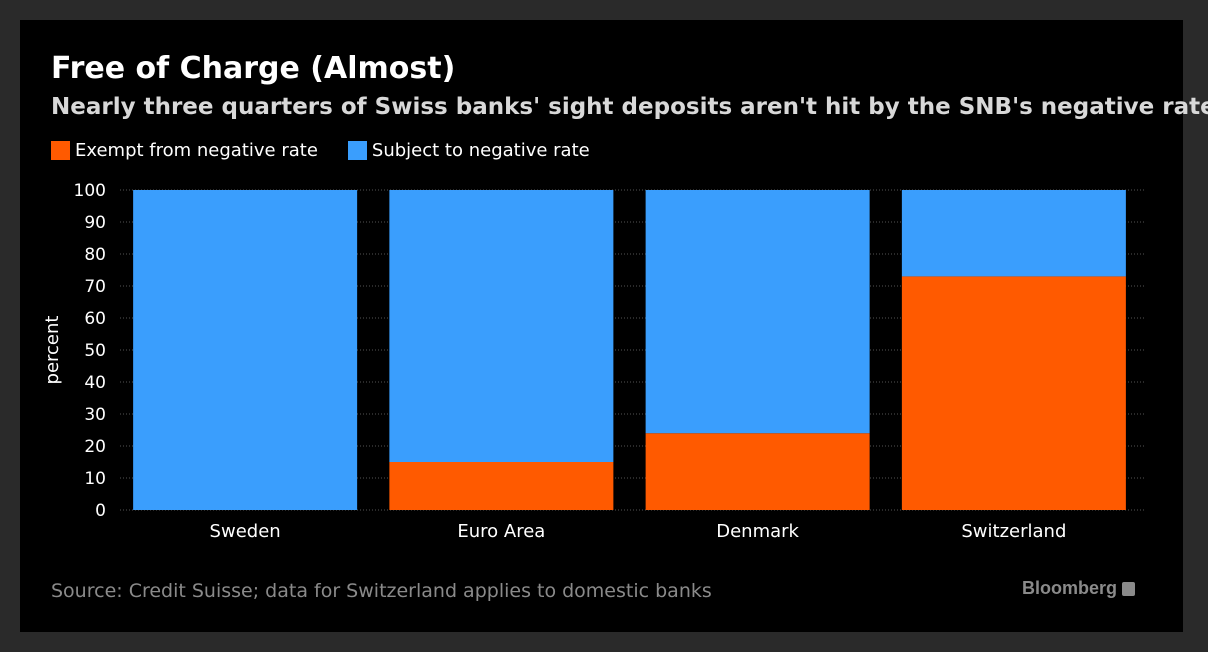 This screenshot has width=1208, height=652. Describe the element at coordinates (95, 351) in the screenshot. I see `y-tick-label: 50` at that location.